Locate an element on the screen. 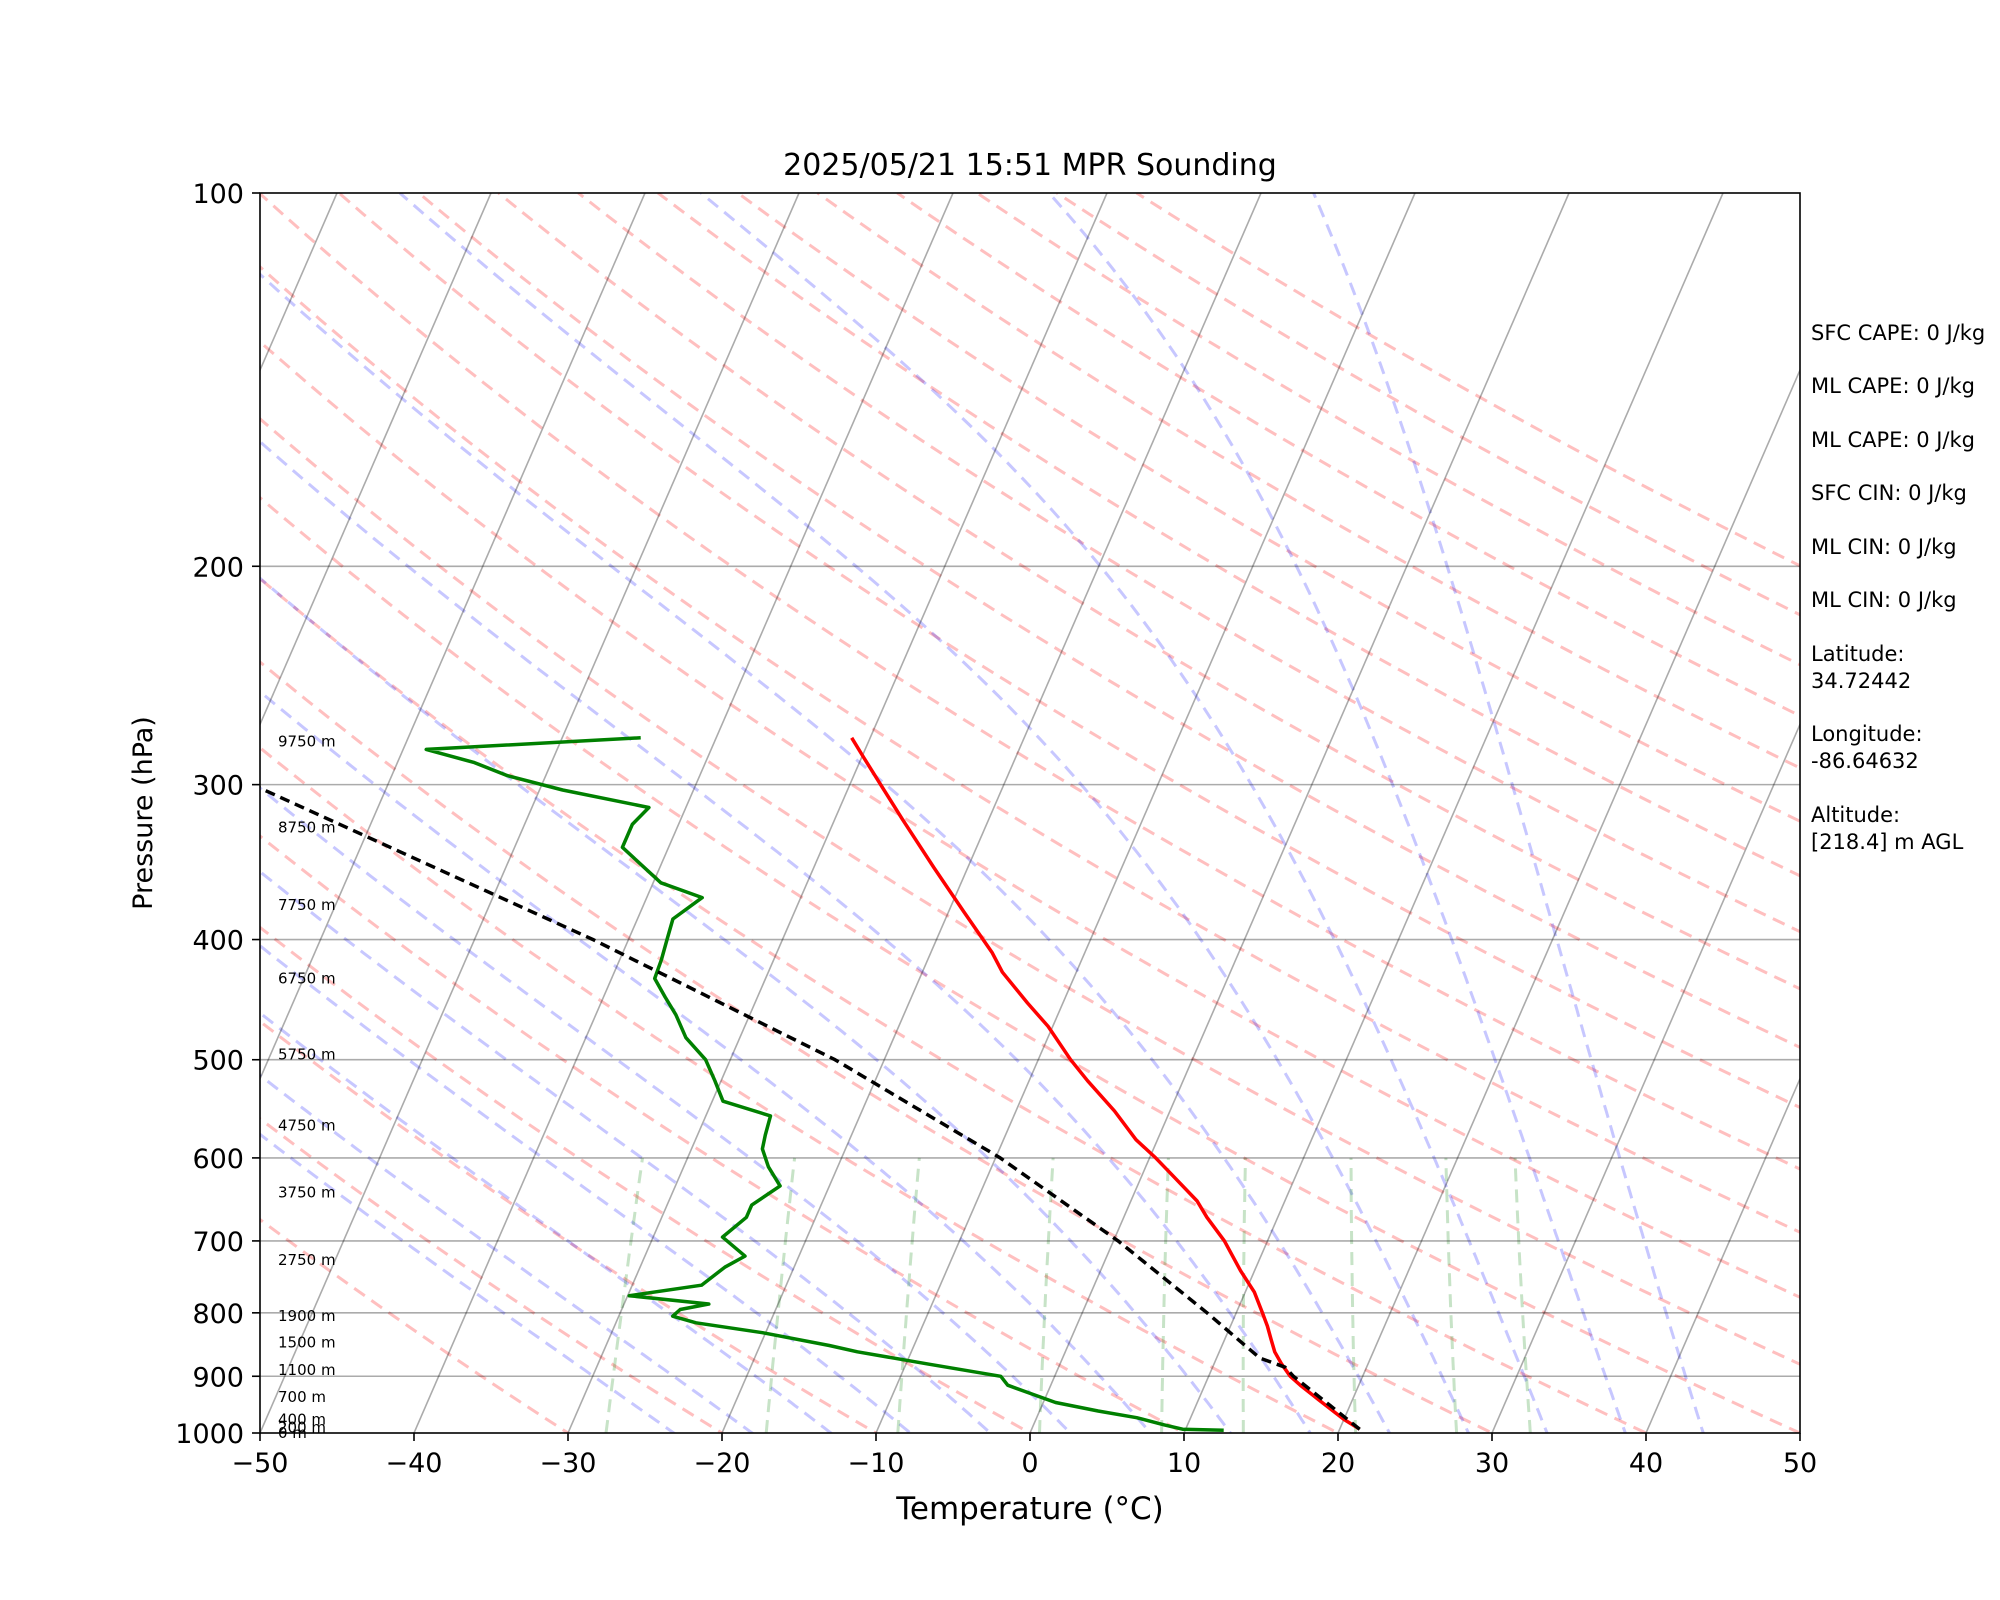 Image resolution: width=2000 pixels, height=1600 pixels. longitude-label: Longitude: is located at coordinates (1867, 734).